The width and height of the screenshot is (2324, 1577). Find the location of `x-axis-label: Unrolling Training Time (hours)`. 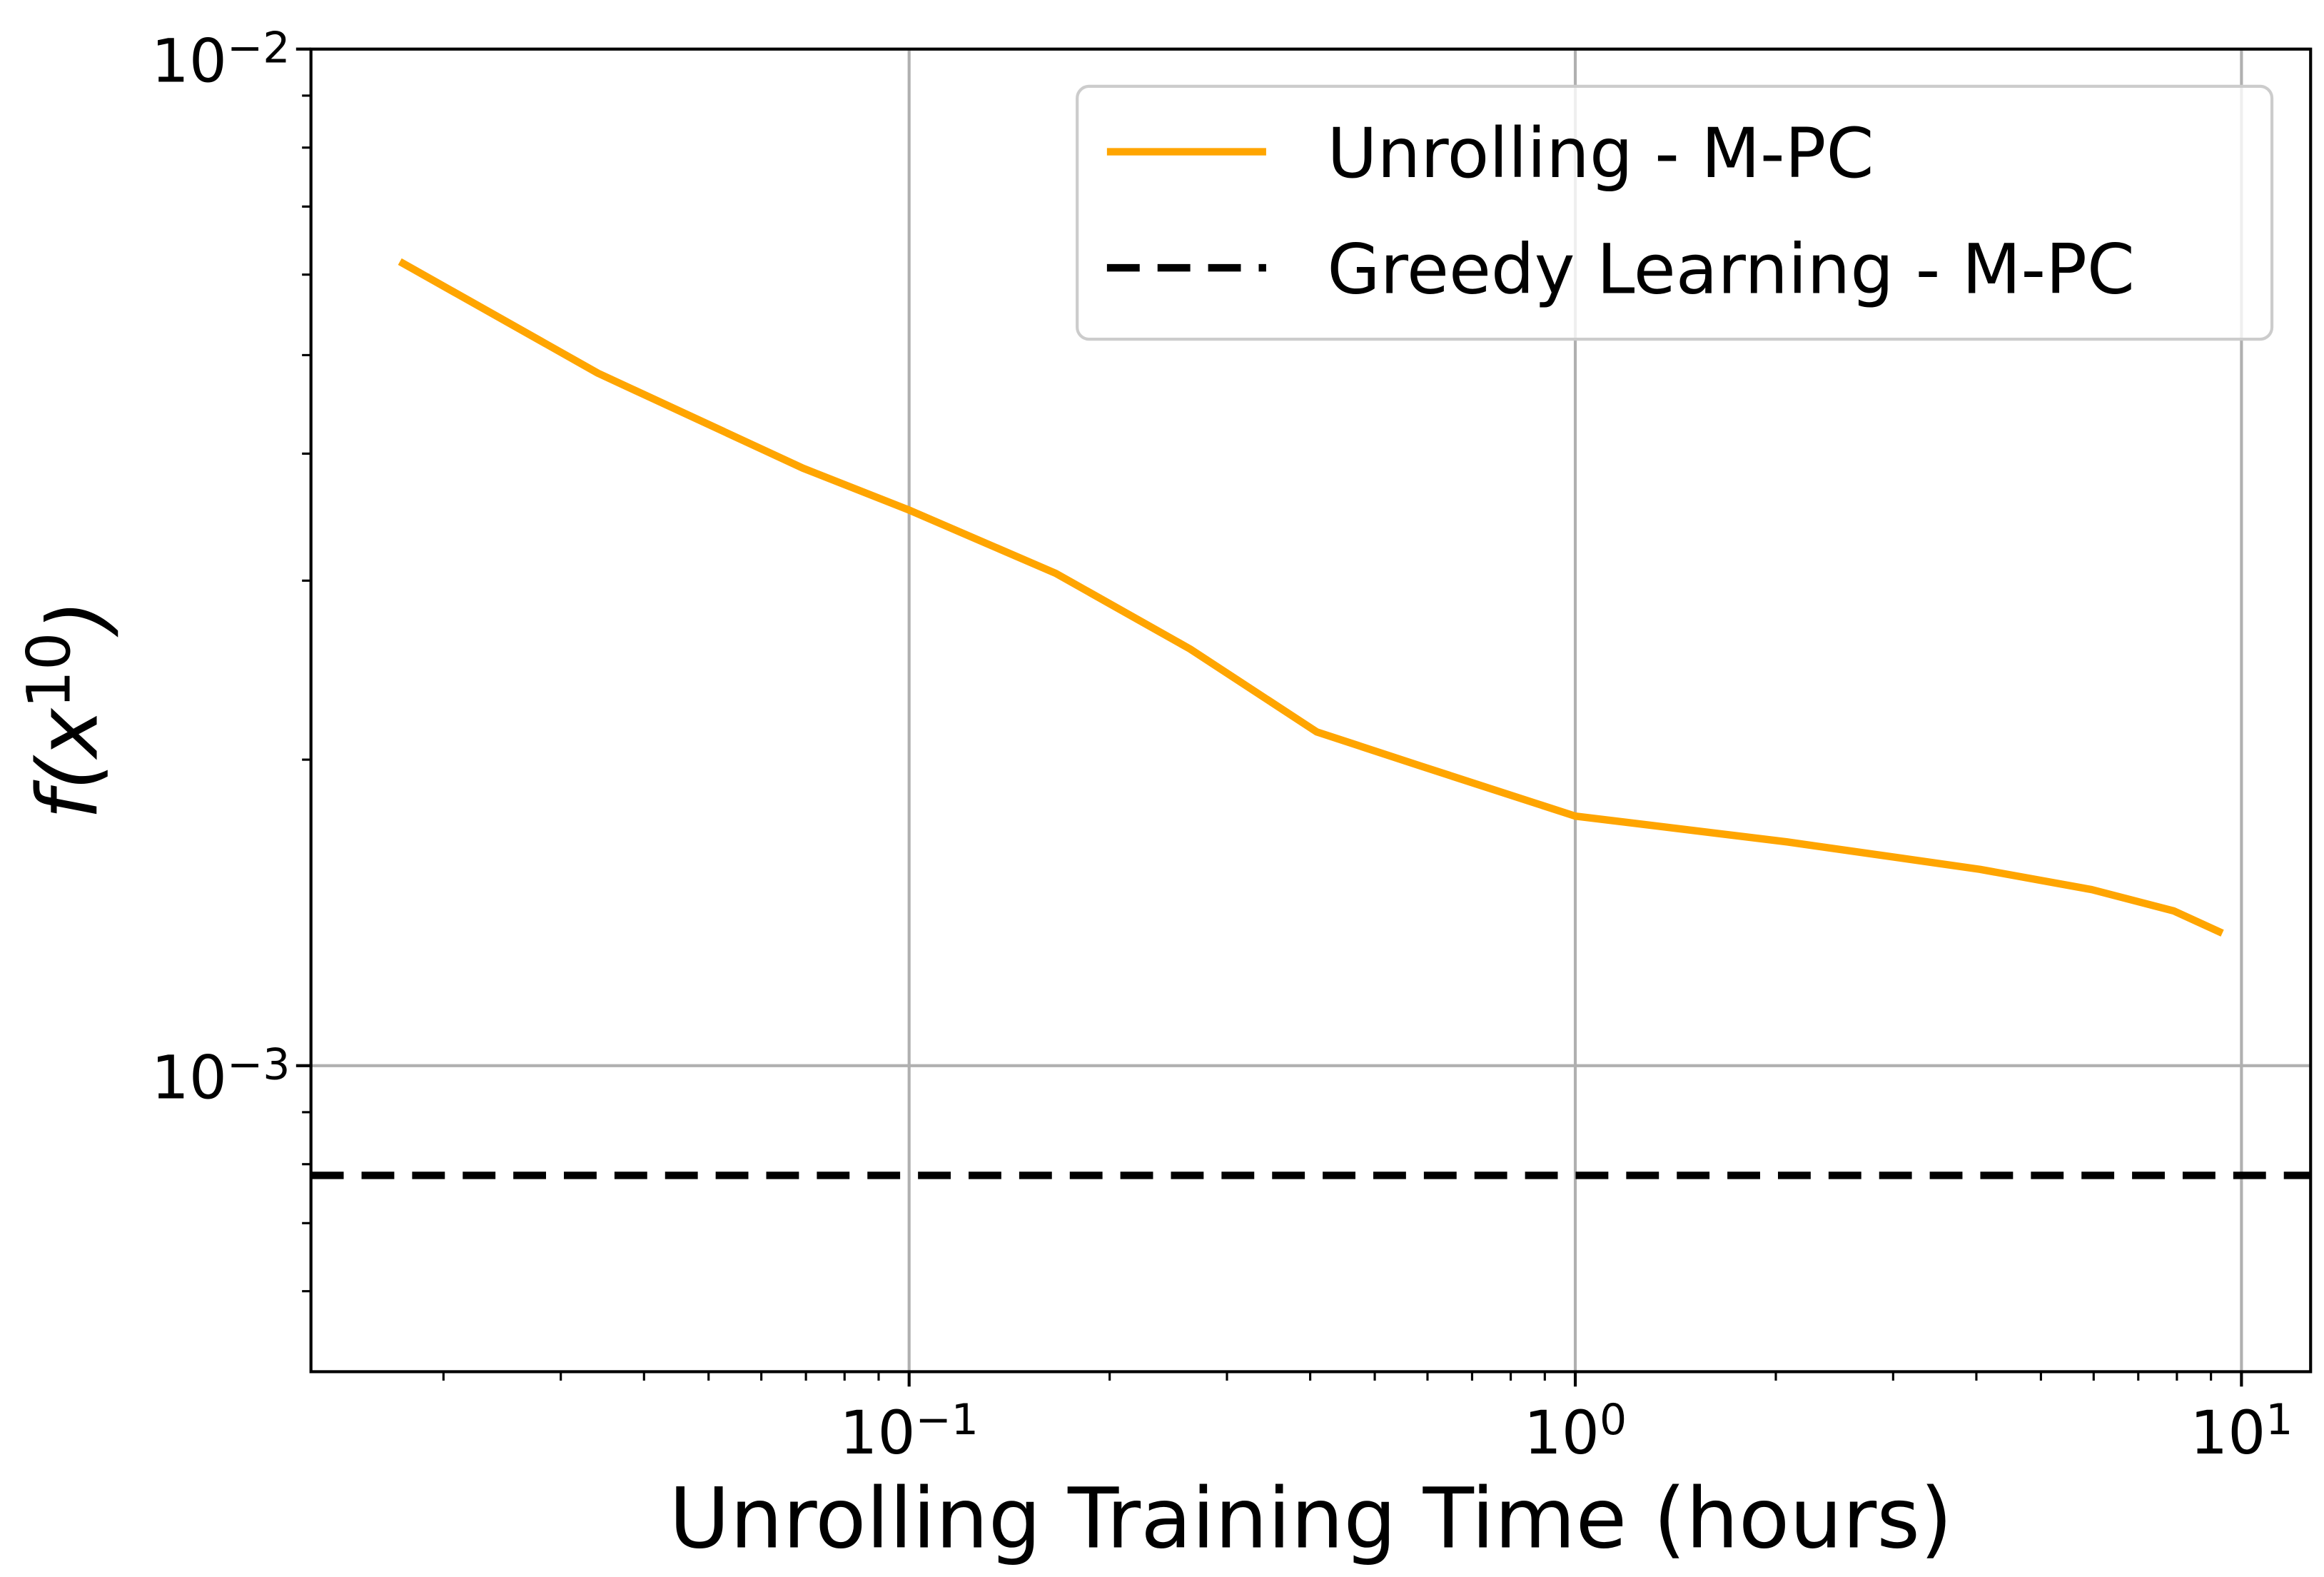

x-axis-label: Unrolling Training Time (hours) is located at coordinates (1311, 1519).